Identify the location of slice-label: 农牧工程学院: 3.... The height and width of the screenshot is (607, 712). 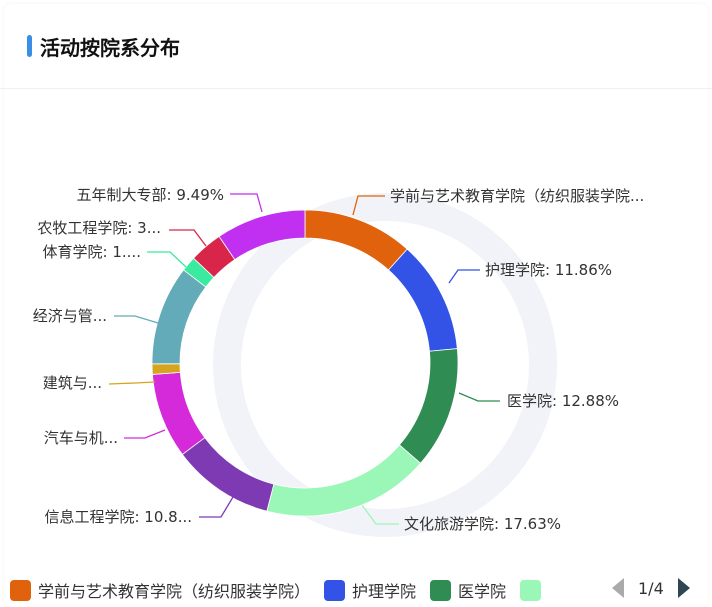
(99, 228).